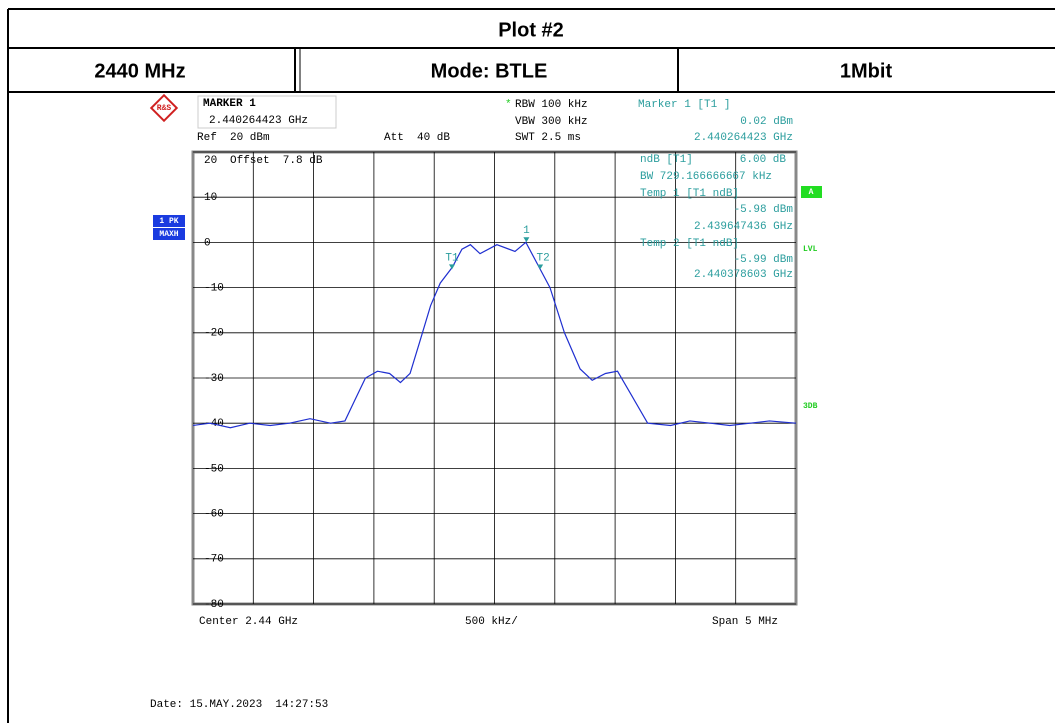 Image resolution: width=1055 pixels, height=723 pixels. Describe the element at coordinates (810, 249) in the screenshot. I see `annotation: LVL` at that location.